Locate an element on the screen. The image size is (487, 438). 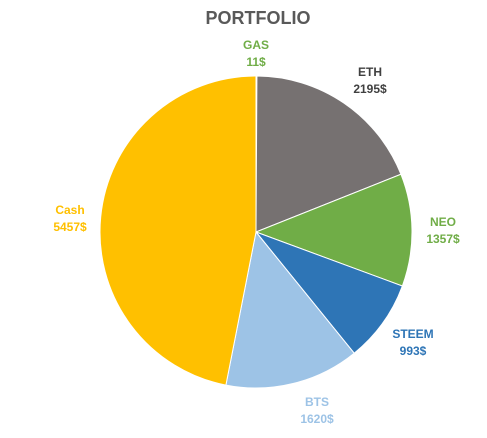
slice-value-steem: 993$ is located at coordinates (413, 351).